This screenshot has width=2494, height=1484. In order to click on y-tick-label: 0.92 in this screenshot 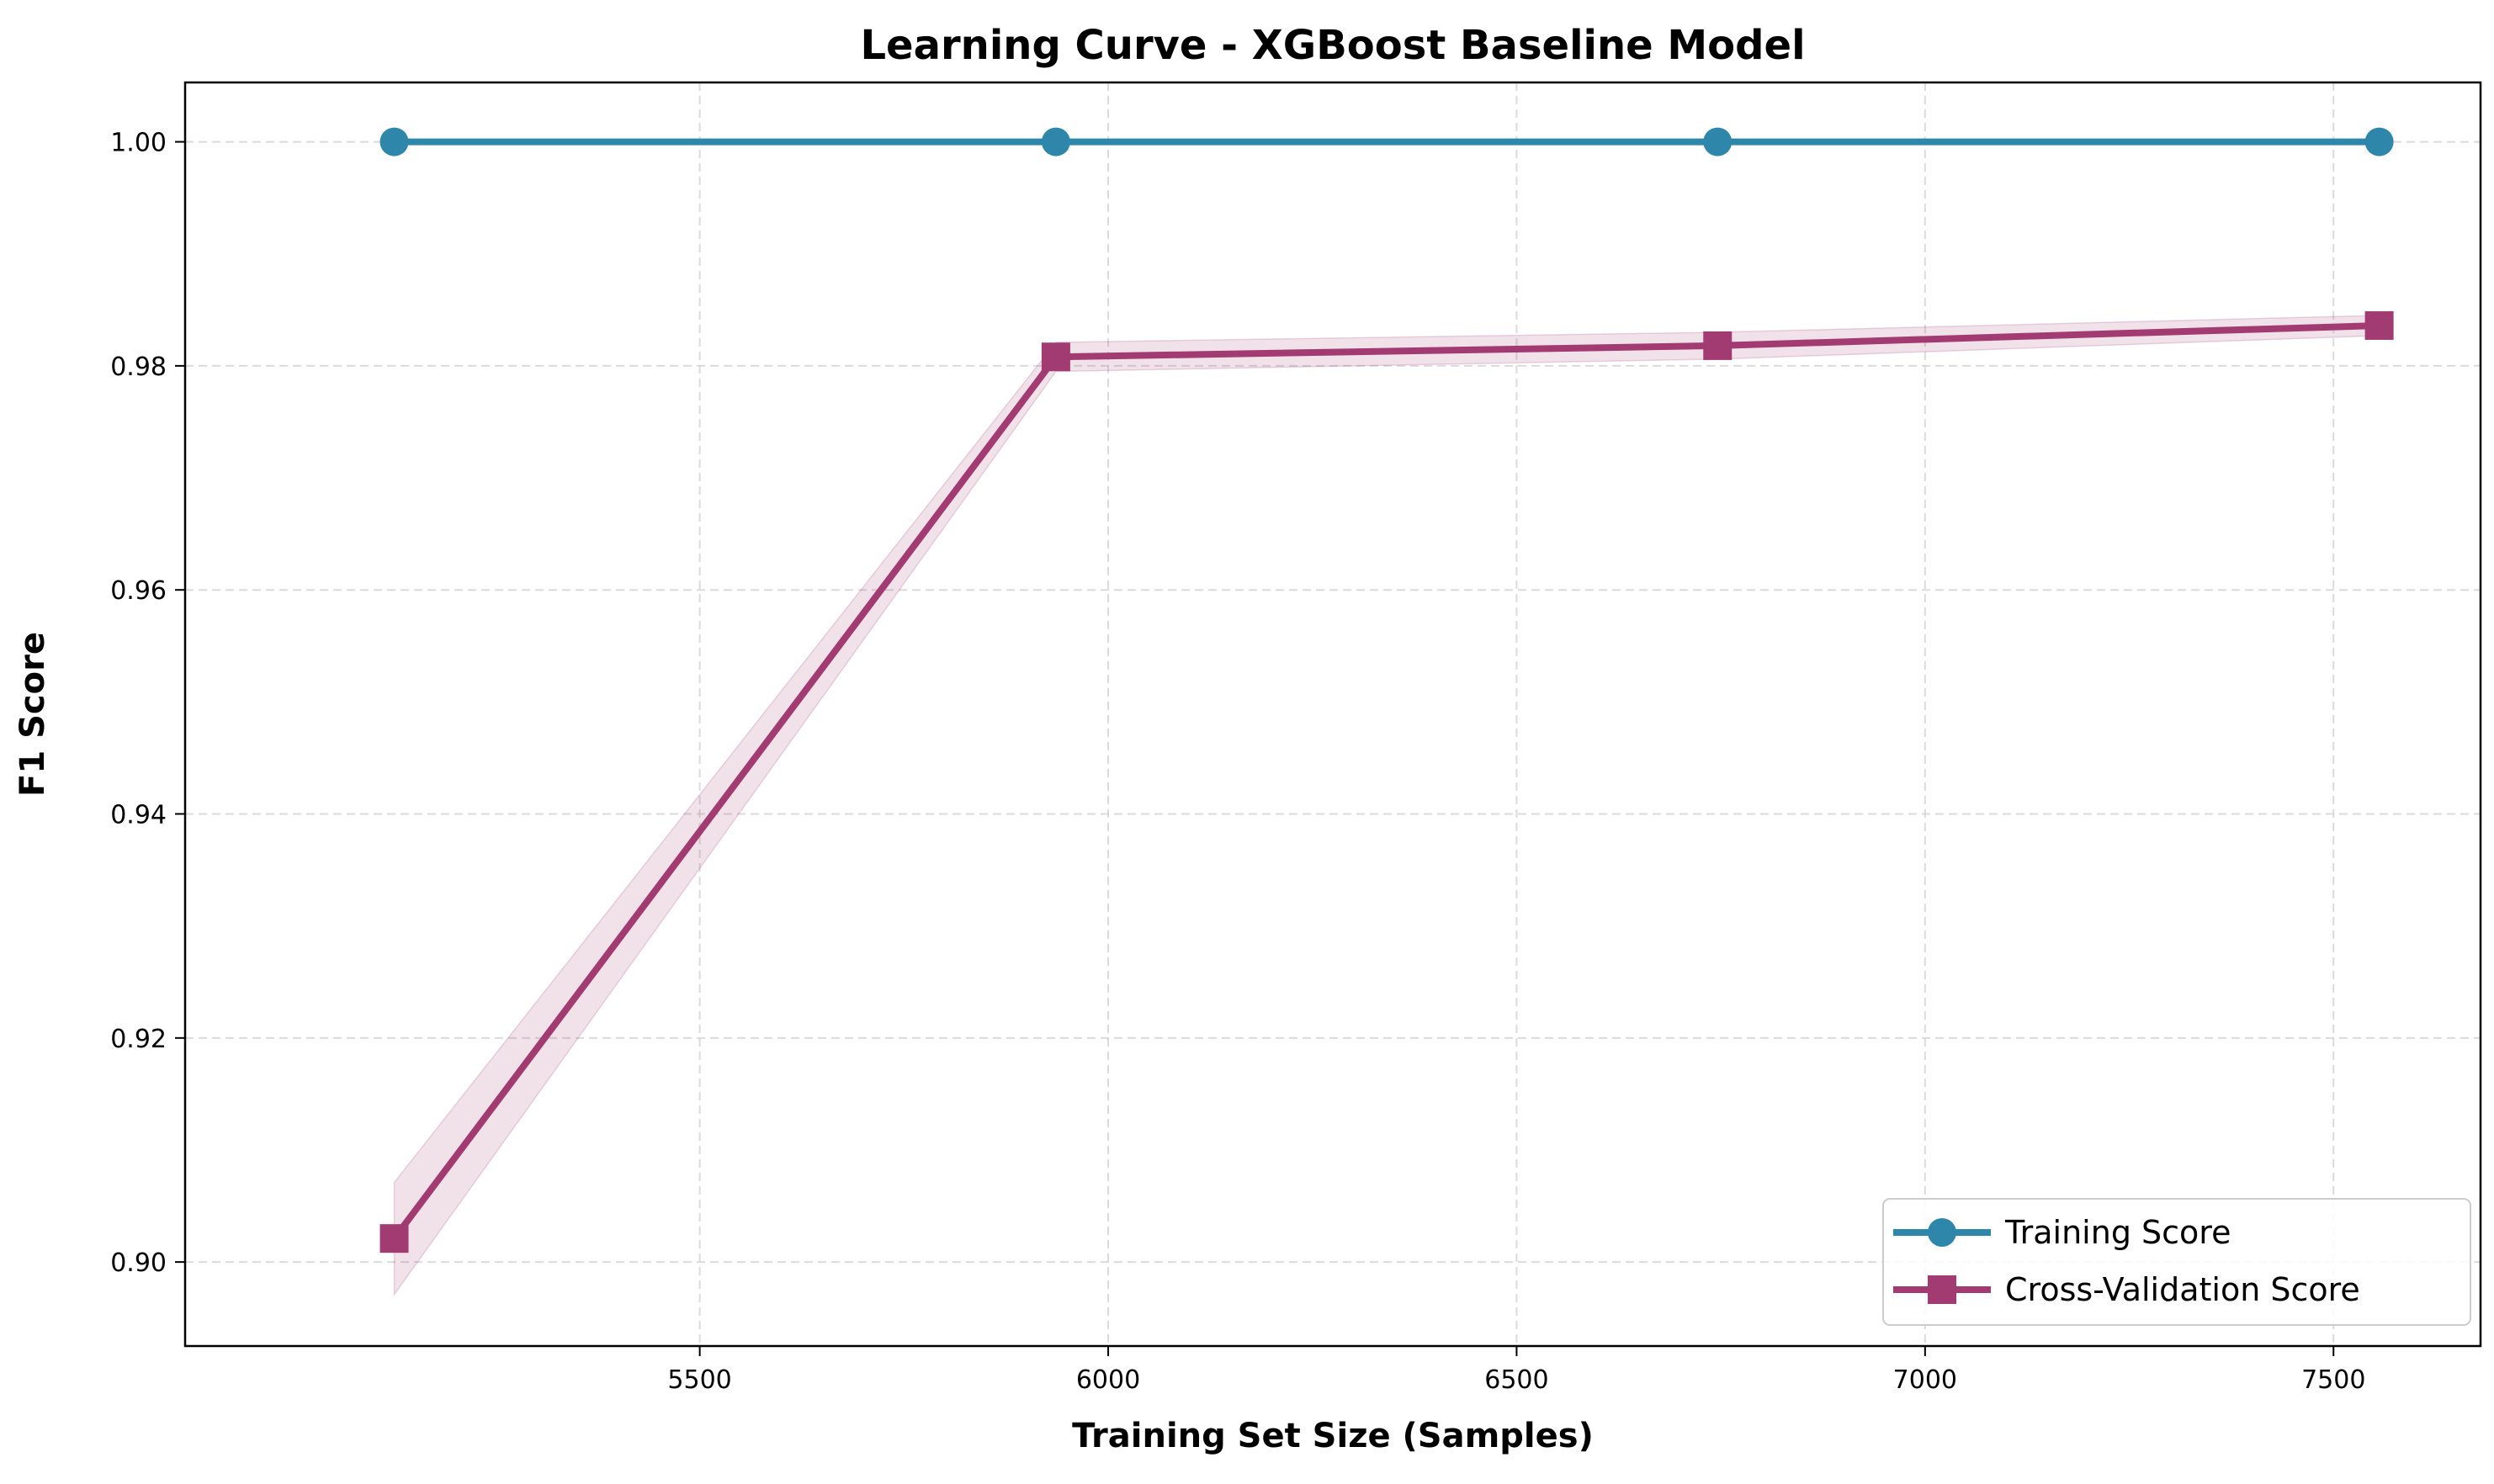, I will do `click(139, 1039)`.